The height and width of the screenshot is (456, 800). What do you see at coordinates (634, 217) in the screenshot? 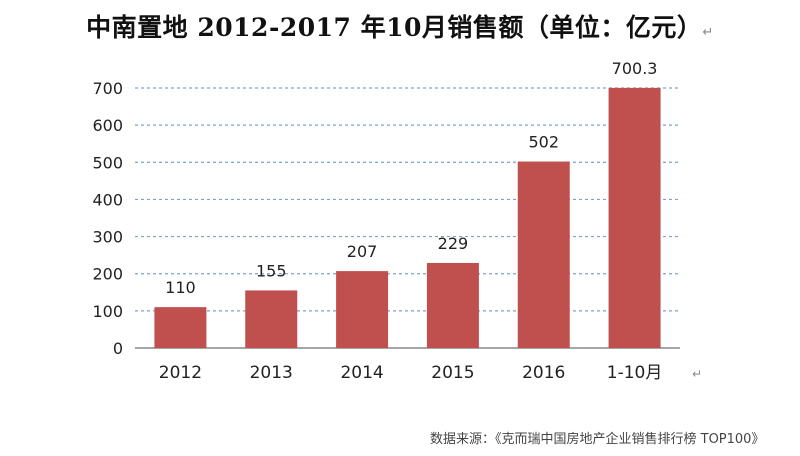
I see `bar-1-10月` at bounding box center [634, 217].